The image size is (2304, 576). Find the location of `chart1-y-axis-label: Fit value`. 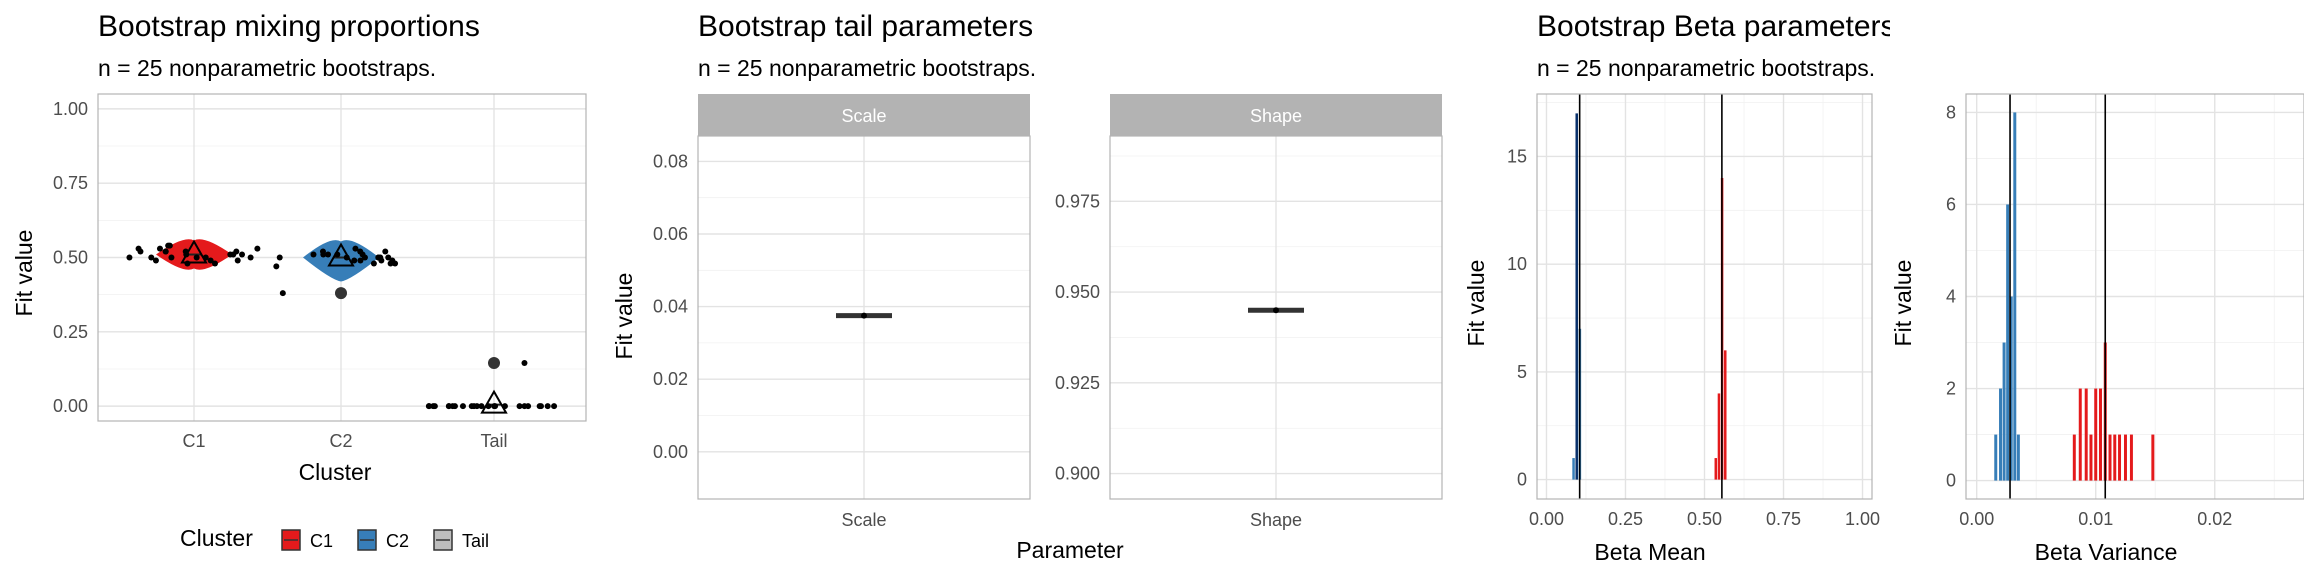

chart1-y-axis-label: Fit value is located at coordinates (24, 273).